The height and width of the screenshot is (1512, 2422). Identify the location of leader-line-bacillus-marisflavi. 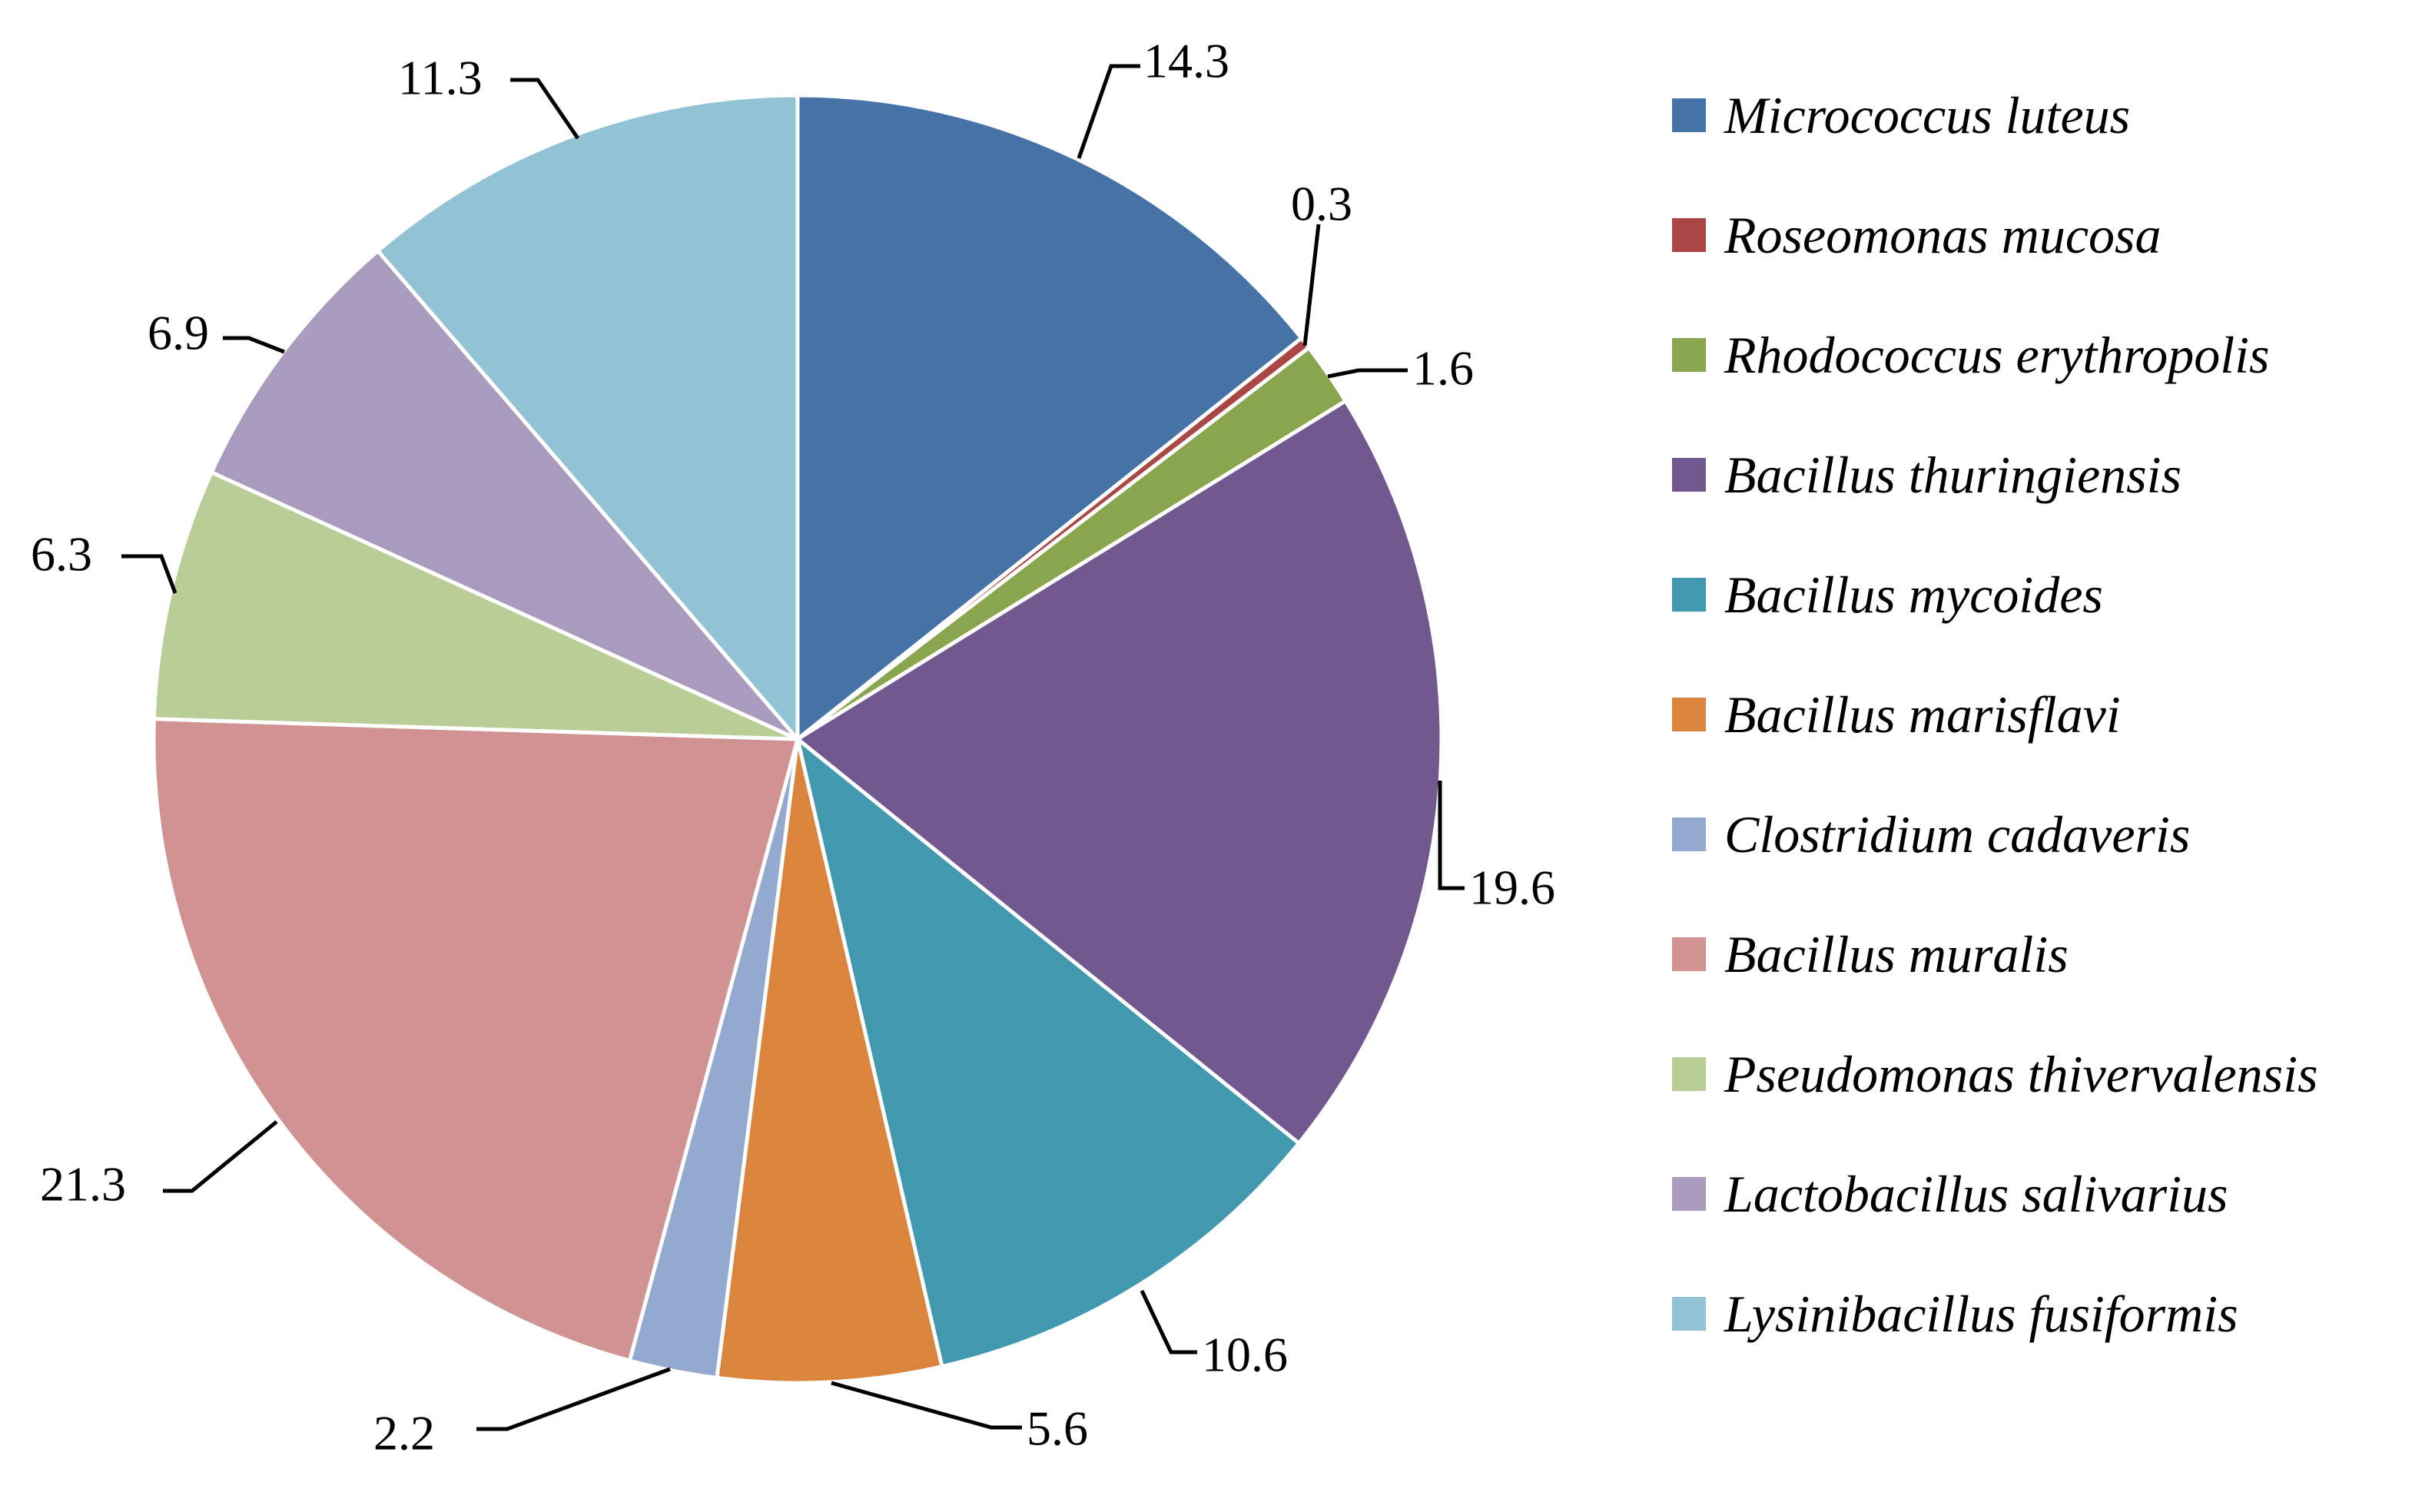
(927, 1406).